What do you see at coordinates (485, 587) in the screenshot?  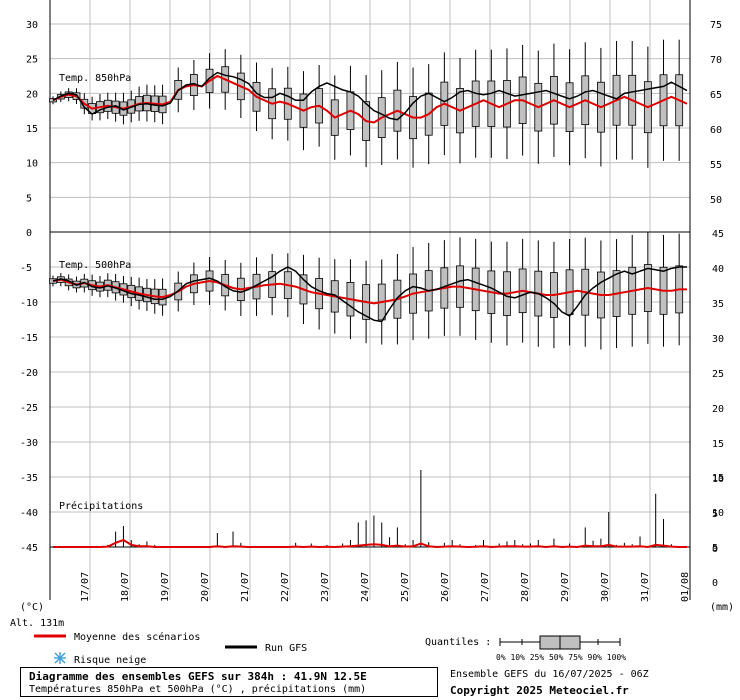 I see `x-tick-label: 27/07` at bounding box center [485, 587].